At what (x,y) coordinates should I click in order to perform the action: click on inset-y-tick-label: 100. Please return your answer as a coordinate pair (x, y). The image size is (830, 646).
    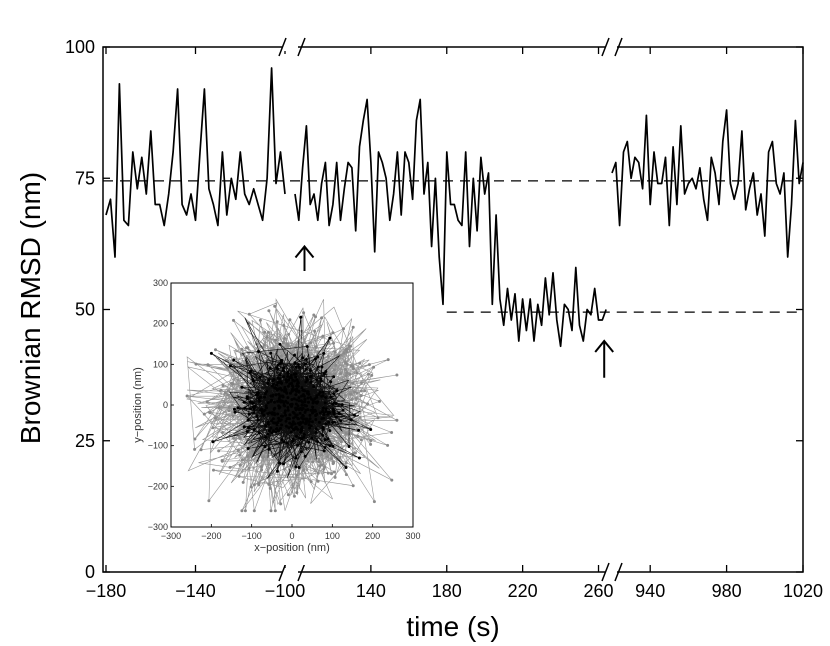
    Looking at the image, I should click on (160, 364).